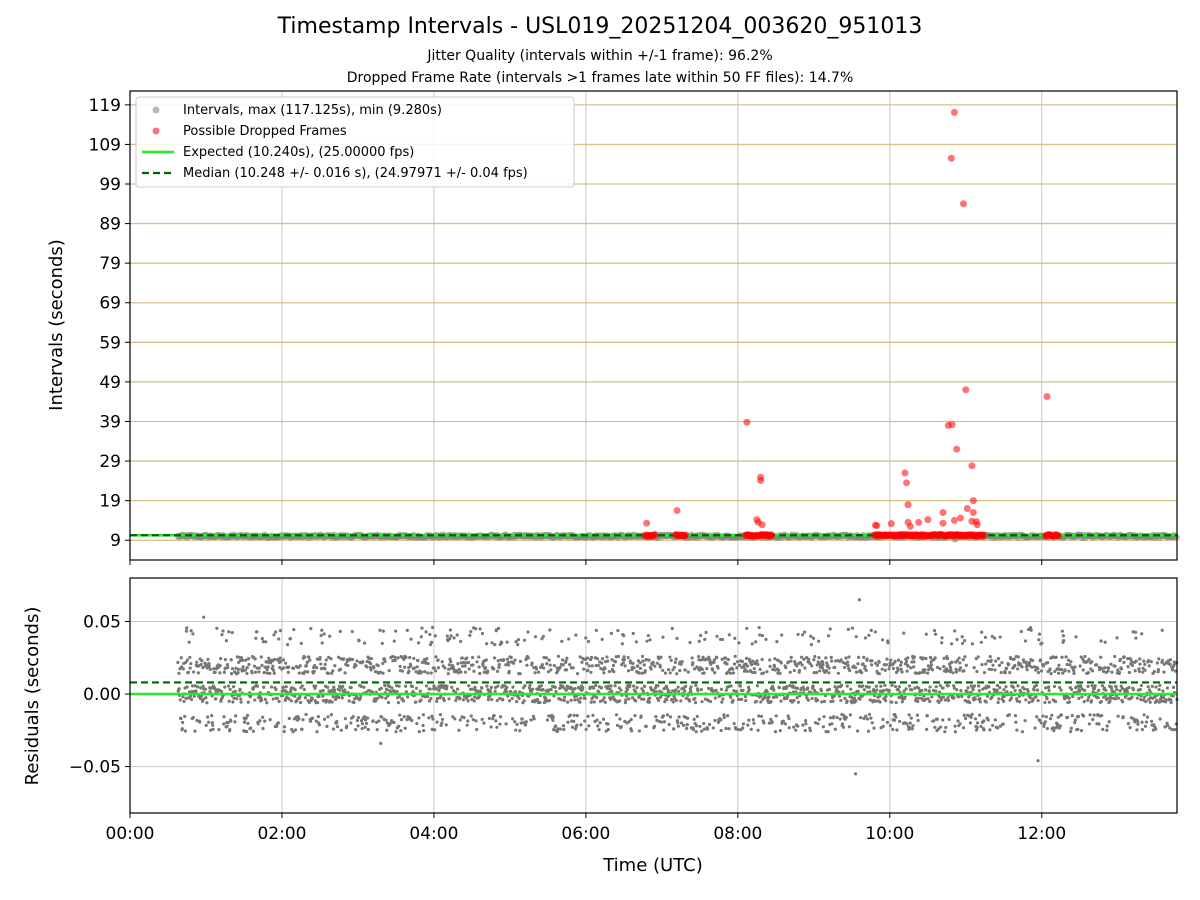 The height and width of the screenshot is (900, 1200). What do you see at coordinates (115, 541) in the screenshot?
I see `top-y-tick-label: 9` at bounding box center [115, 541].